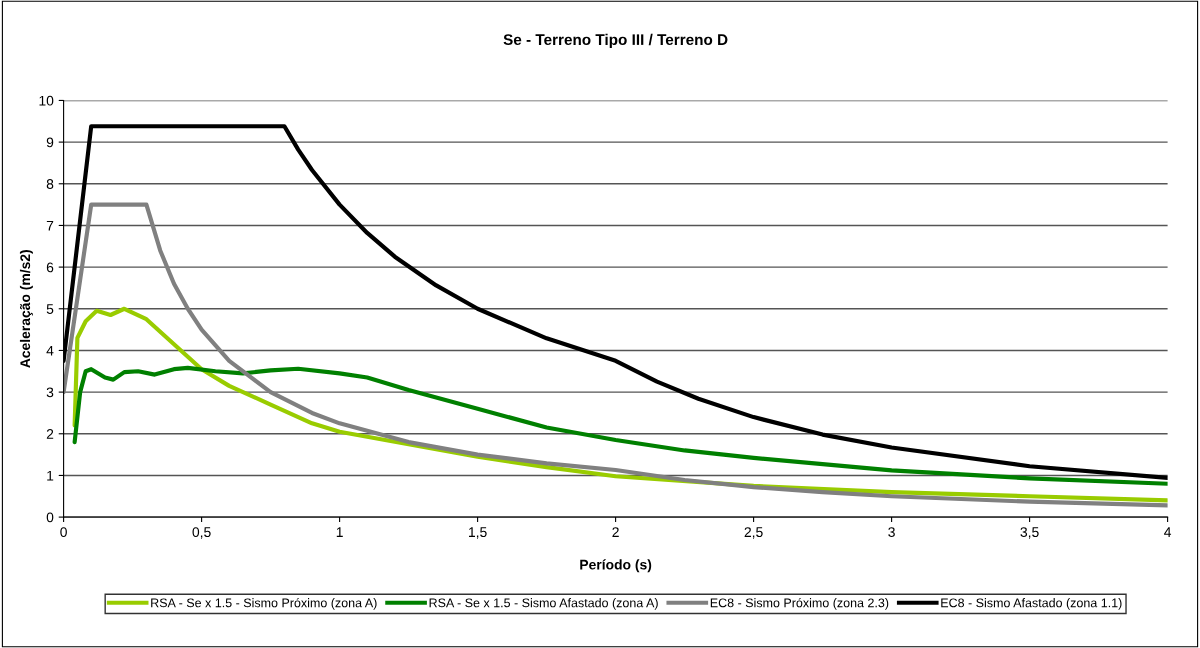 This screenshot has width=1200, height=648. Describe the element at coordinates (478, 533) in the screenshot. I see `x-tick-label: 1,5` at that location.